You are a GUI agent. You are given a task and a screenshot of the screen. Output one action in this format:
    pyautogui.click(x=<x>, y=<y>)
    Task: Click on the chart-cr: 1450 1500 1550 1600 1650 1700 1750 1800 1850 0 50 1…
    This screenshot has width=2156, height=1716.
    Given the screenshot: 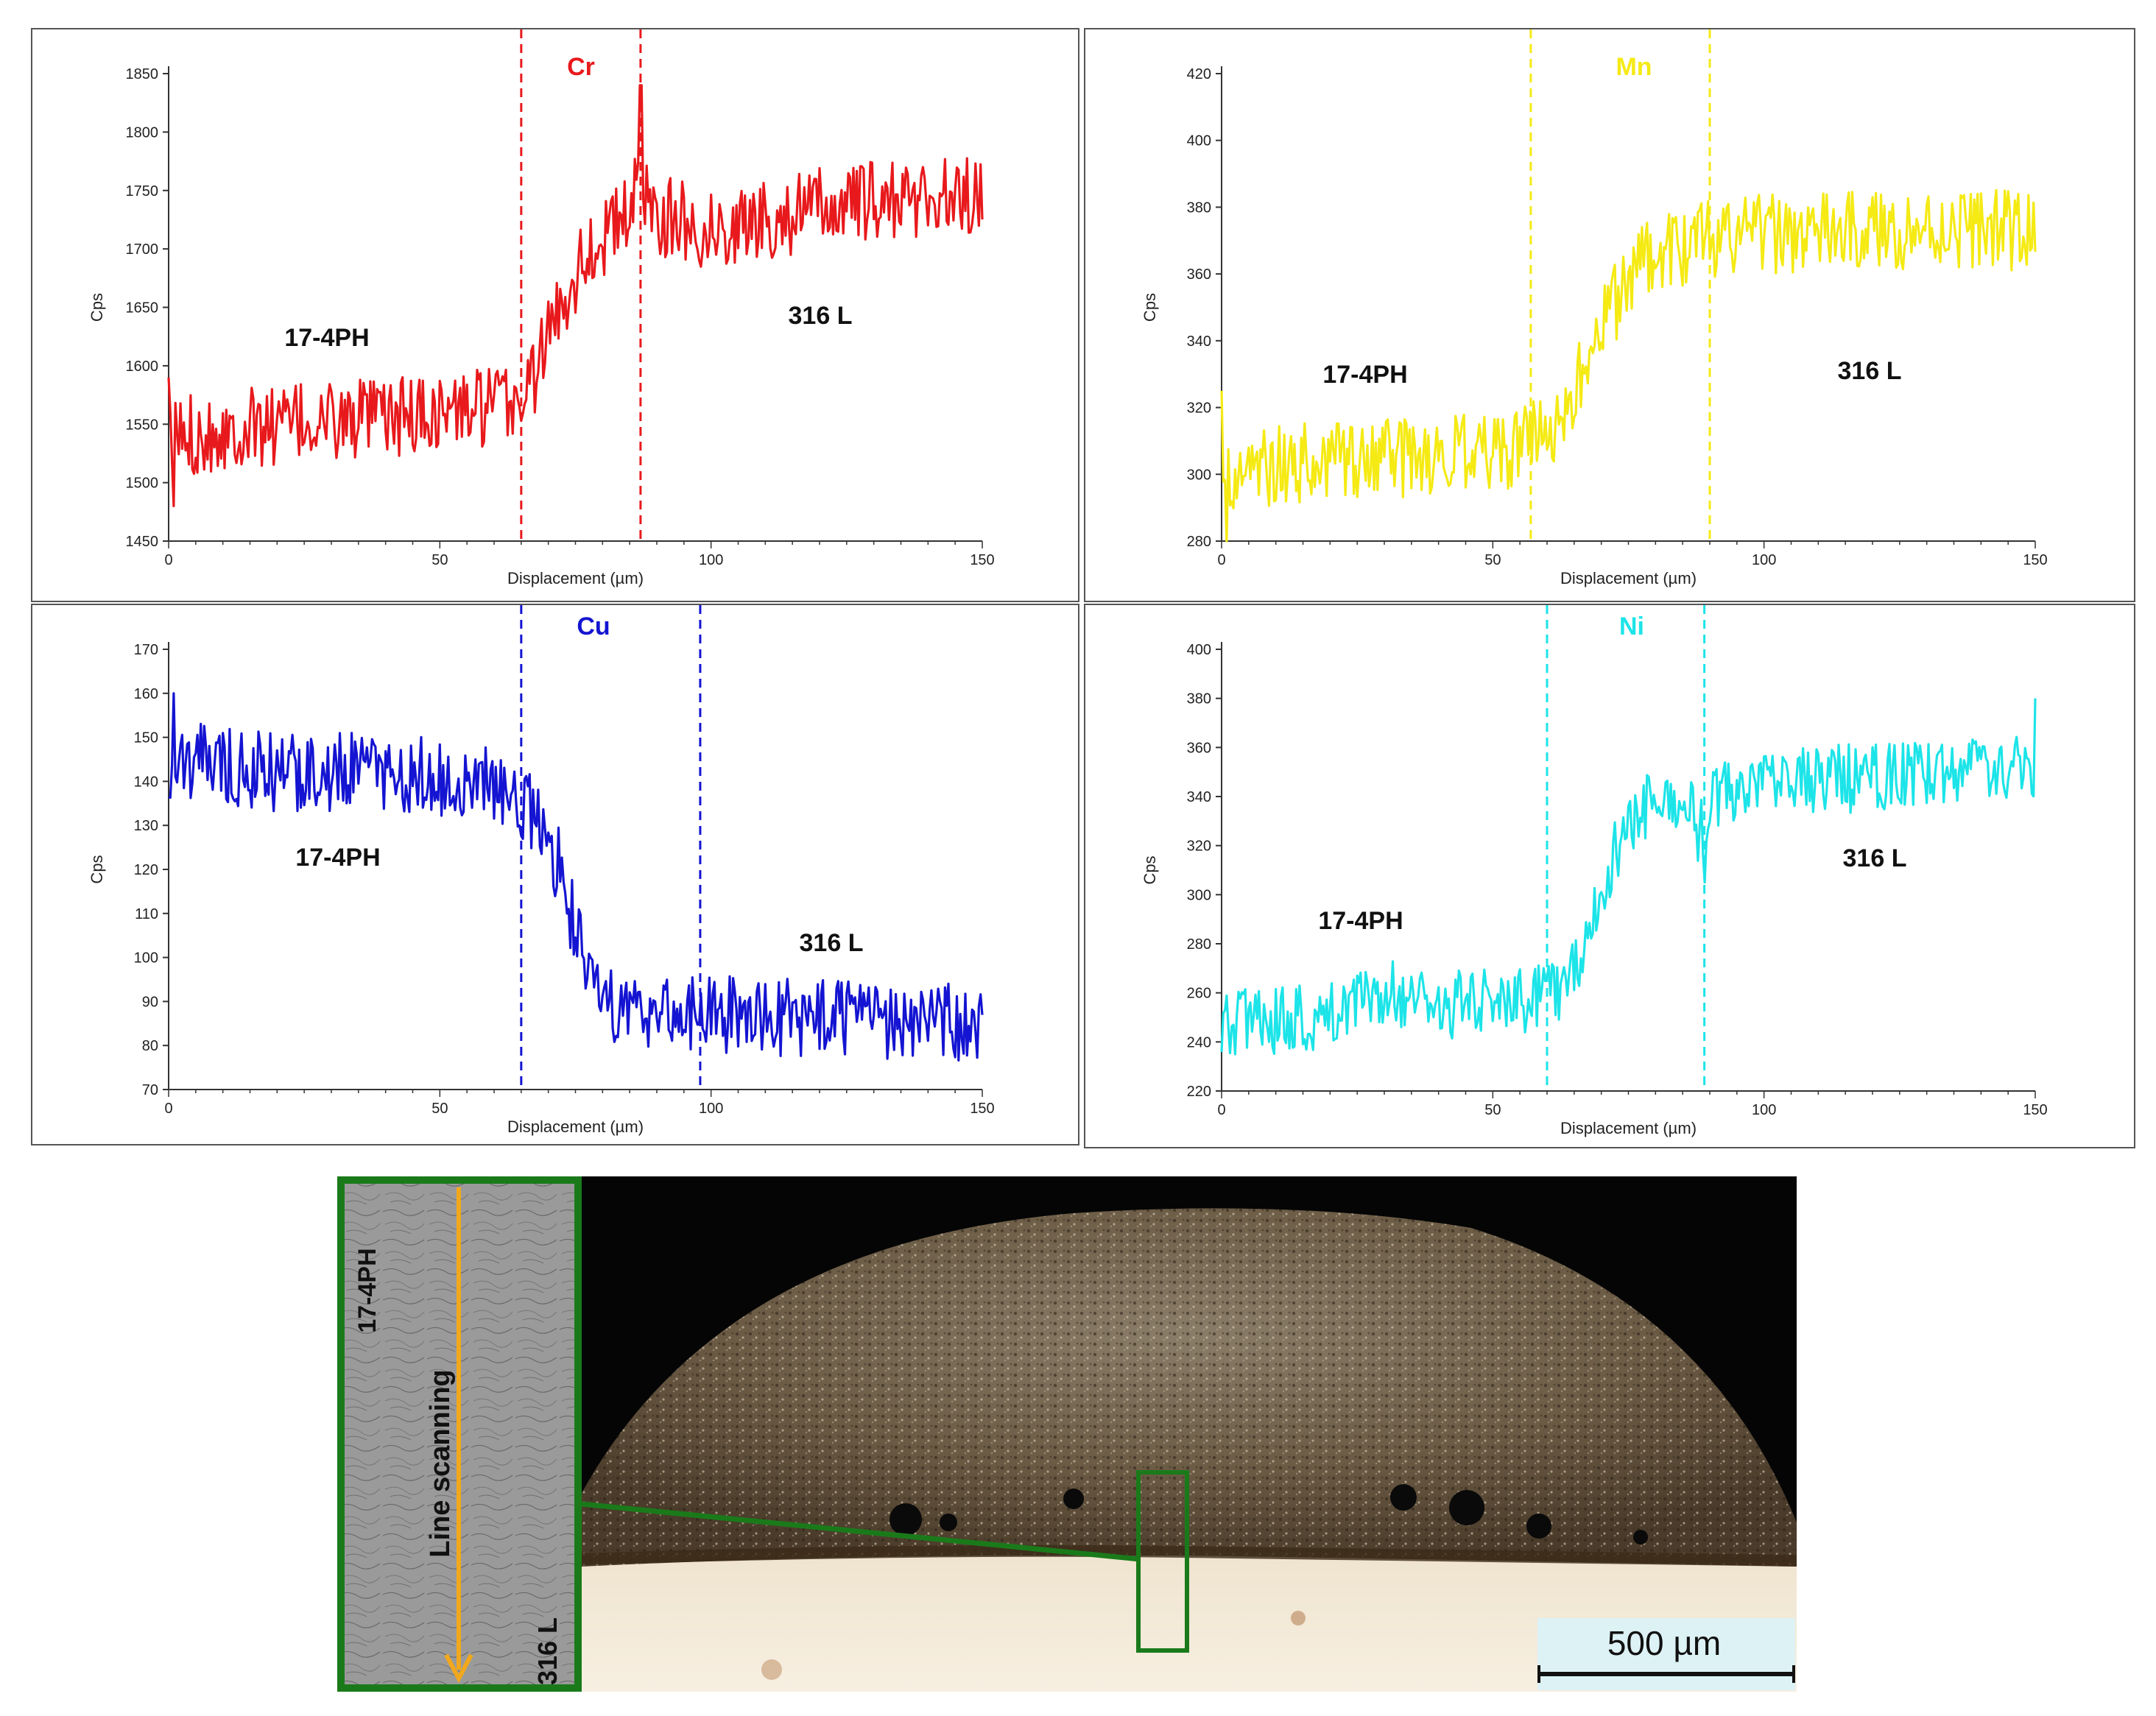 What is the action you would take?
    pyautogui.click(x=541, y=308)
    